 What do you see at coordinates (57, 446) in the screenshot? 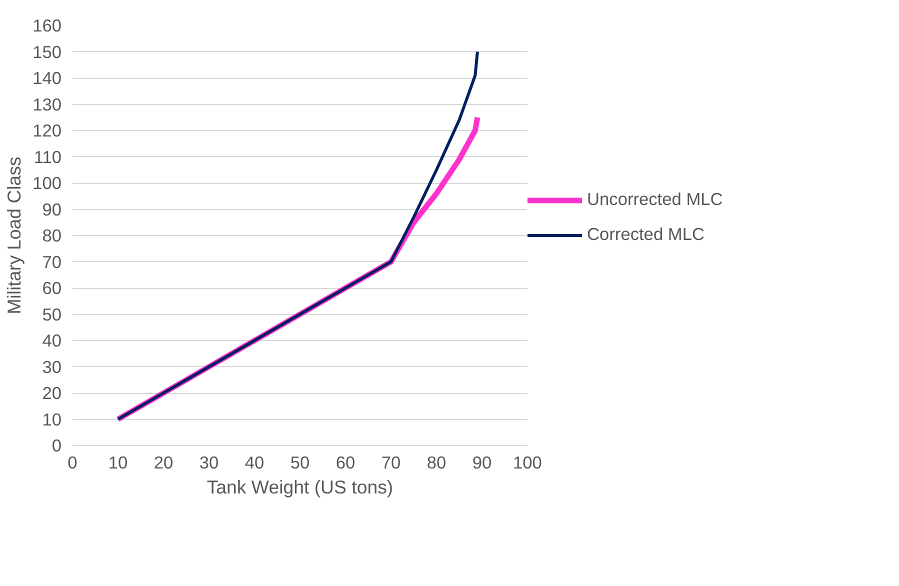
I see `y-tick-label: 0` at bounding box center [57, 446].